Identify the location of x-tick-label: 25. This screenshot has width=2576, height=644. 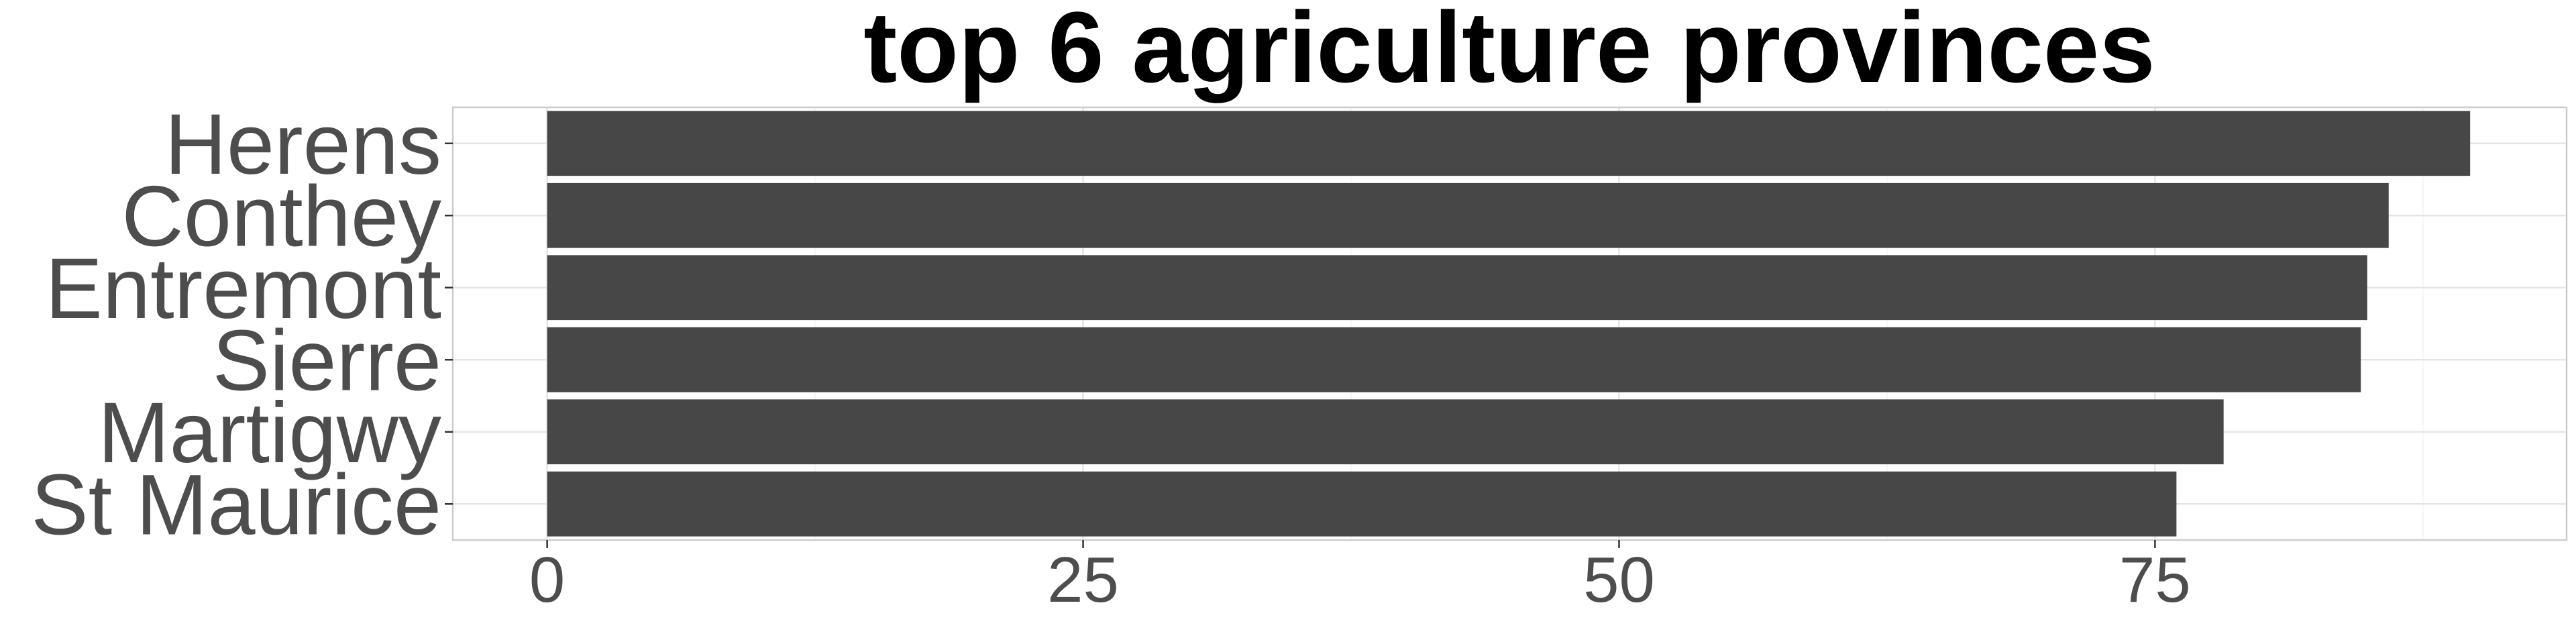
(1083, 580).